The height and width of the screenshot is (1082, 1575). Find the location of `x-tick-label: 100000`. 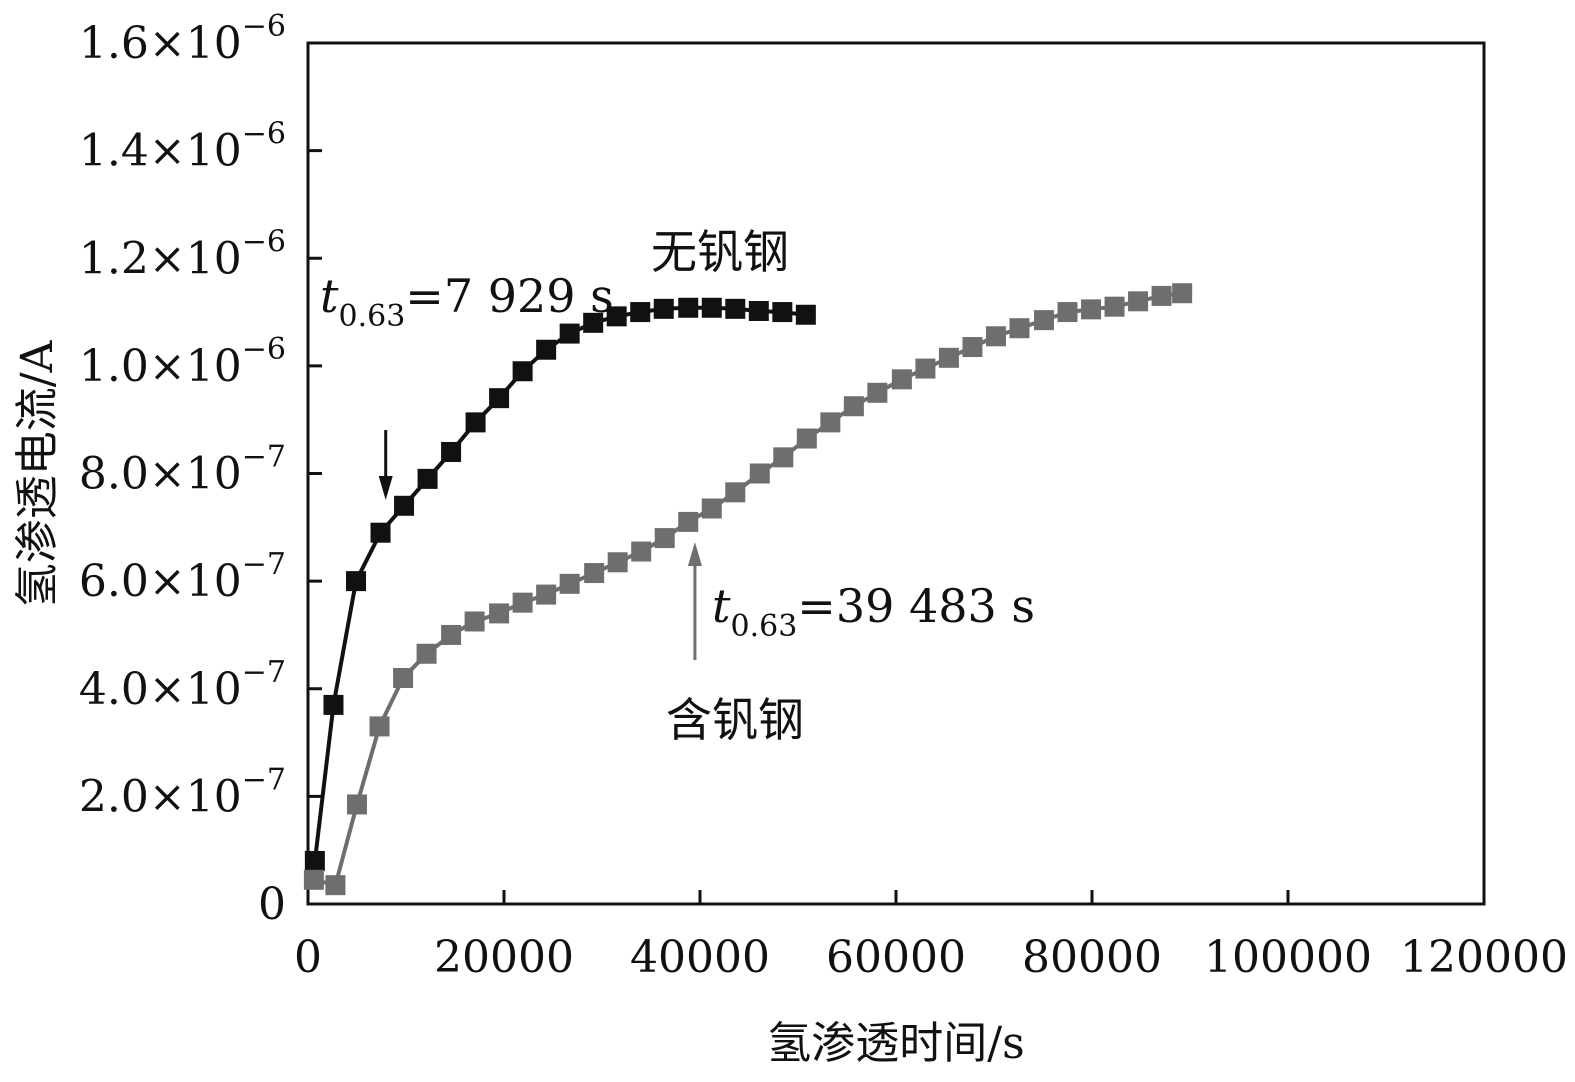

x-tick-label: 100000 is located at coordinates (1288, 957).